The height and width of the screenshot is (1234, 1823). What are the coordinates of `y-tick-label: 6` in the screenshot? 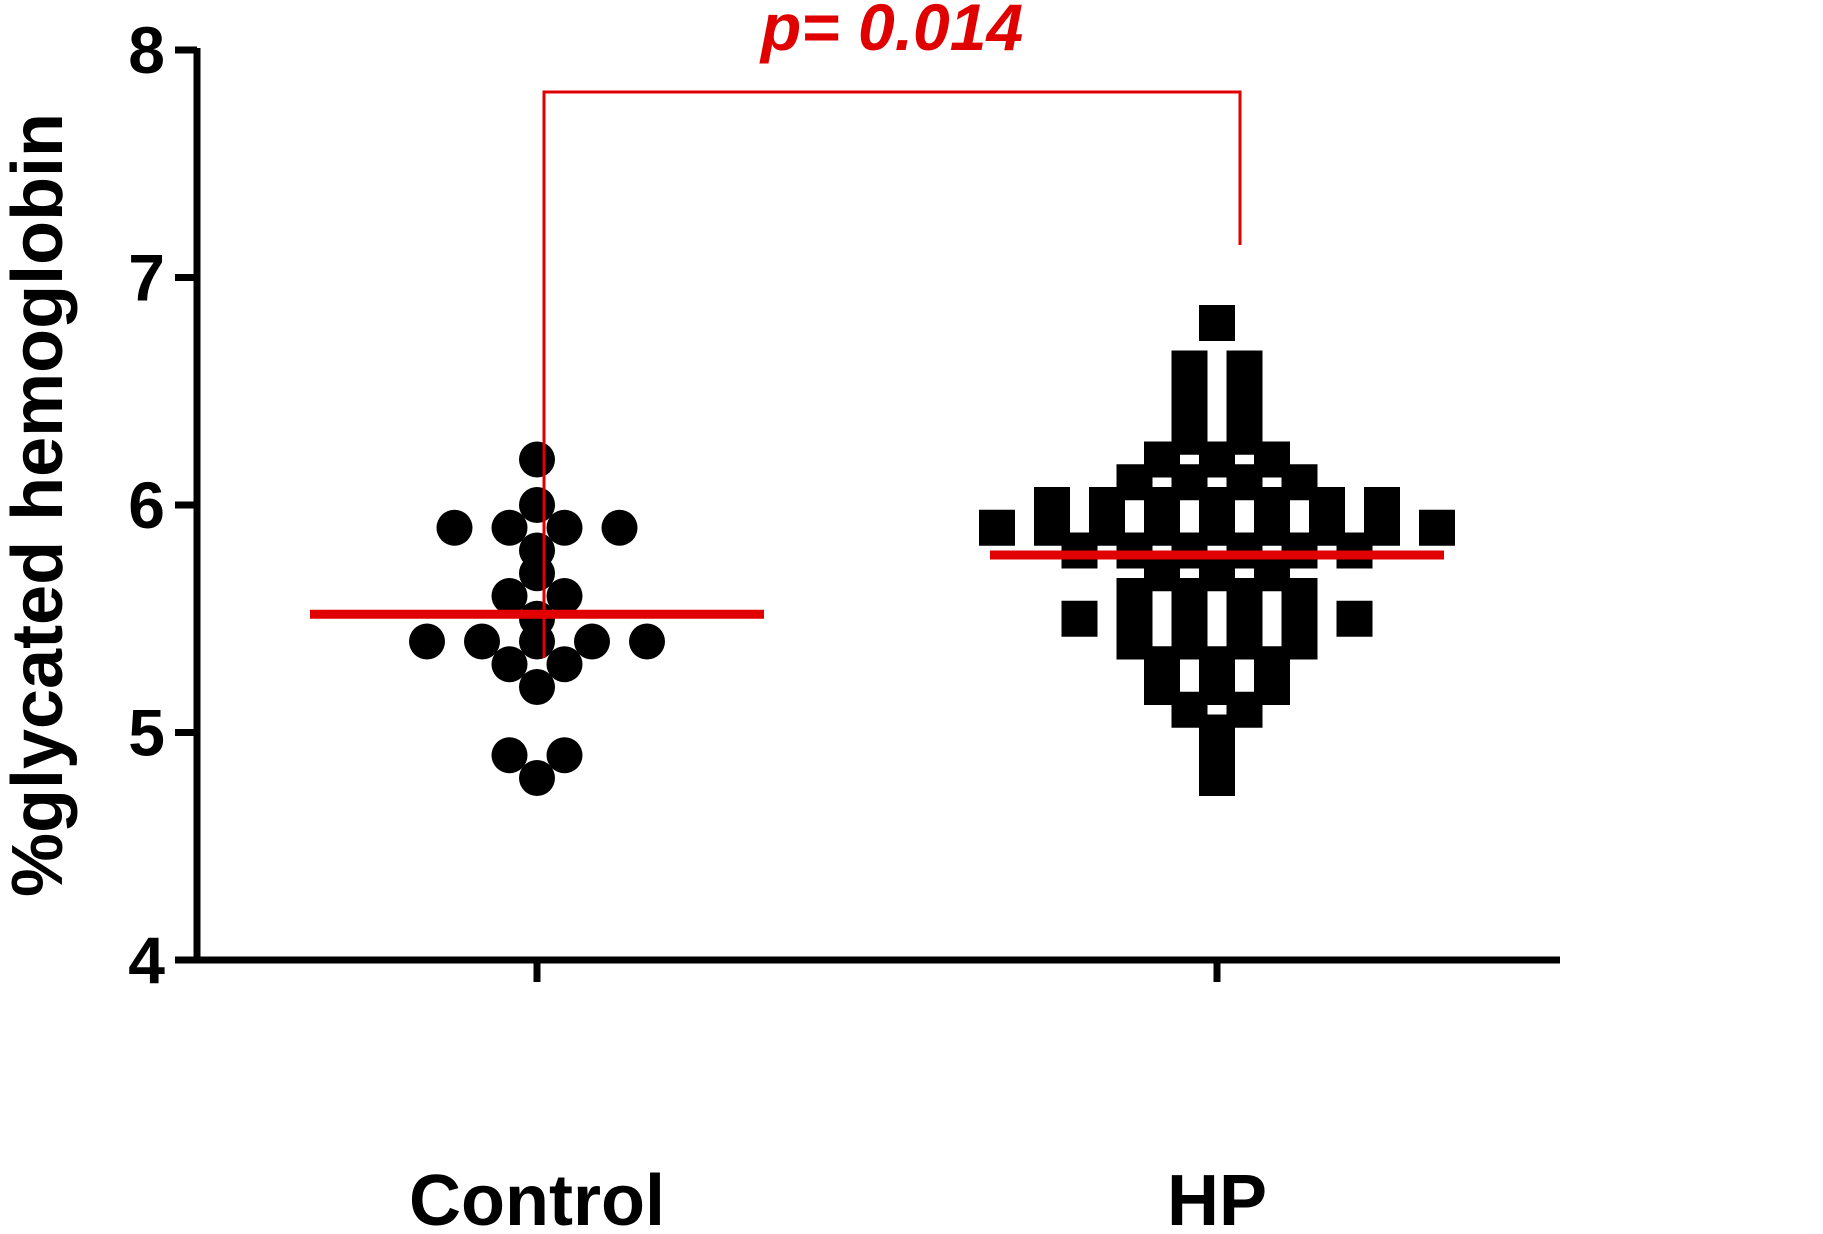 It's located at (146, 505).